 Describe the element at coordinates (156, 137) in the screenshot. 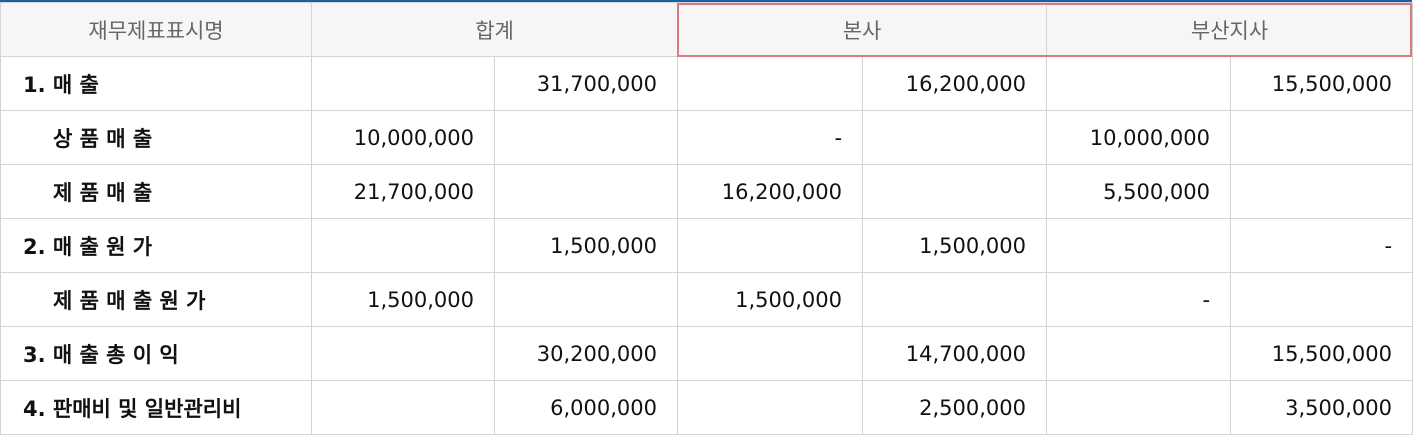

I see `row-label: 상 품 매 출` at that location.